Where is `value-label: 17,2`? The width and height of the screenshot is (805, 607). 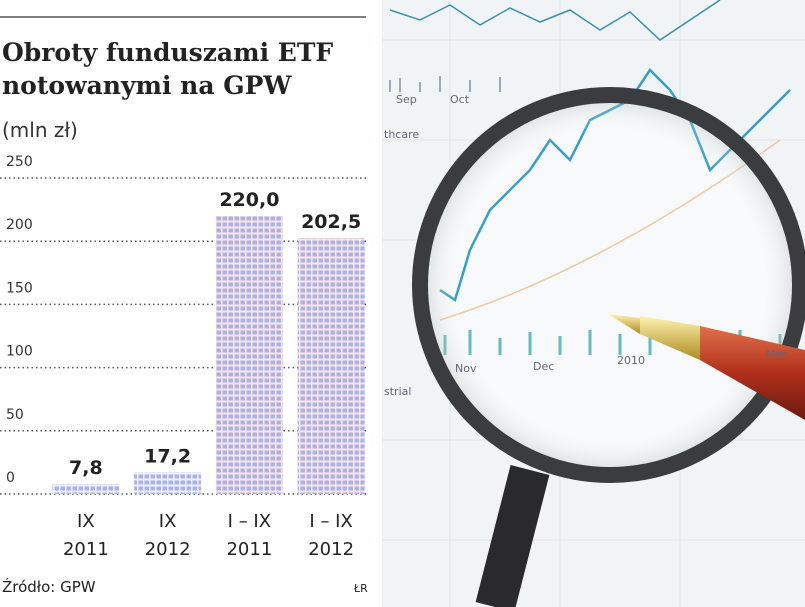
value-label: 17,2 is located at coordinates (167, 456).